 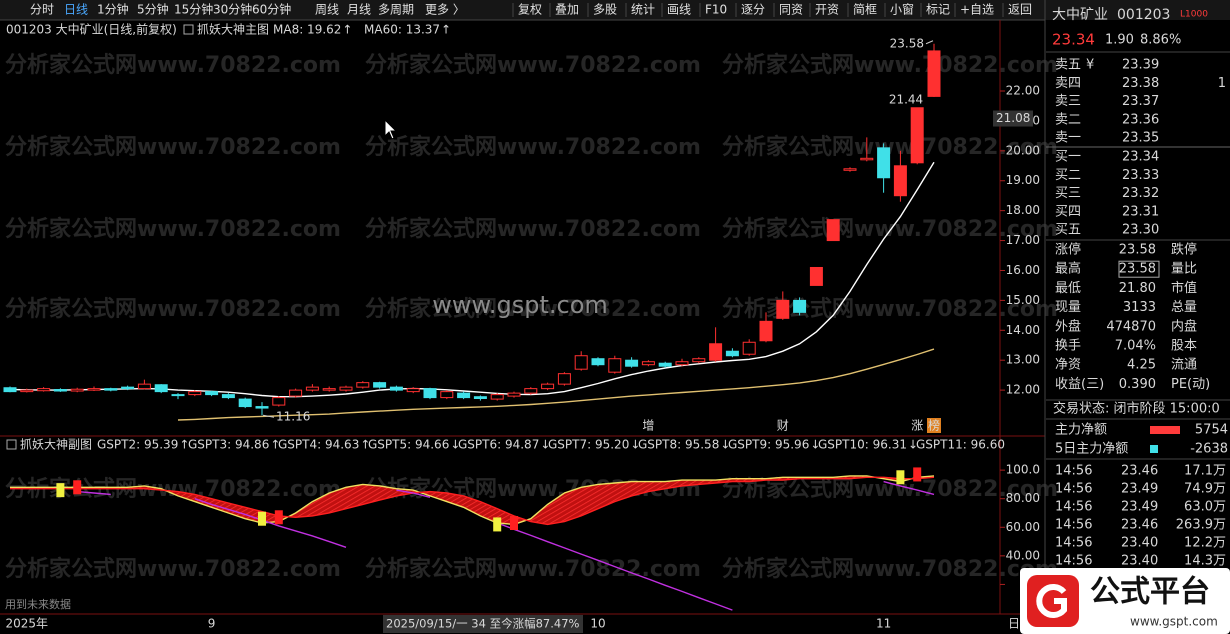 I want to click on bid-price: 23.31, so click(x=1140, y=211).